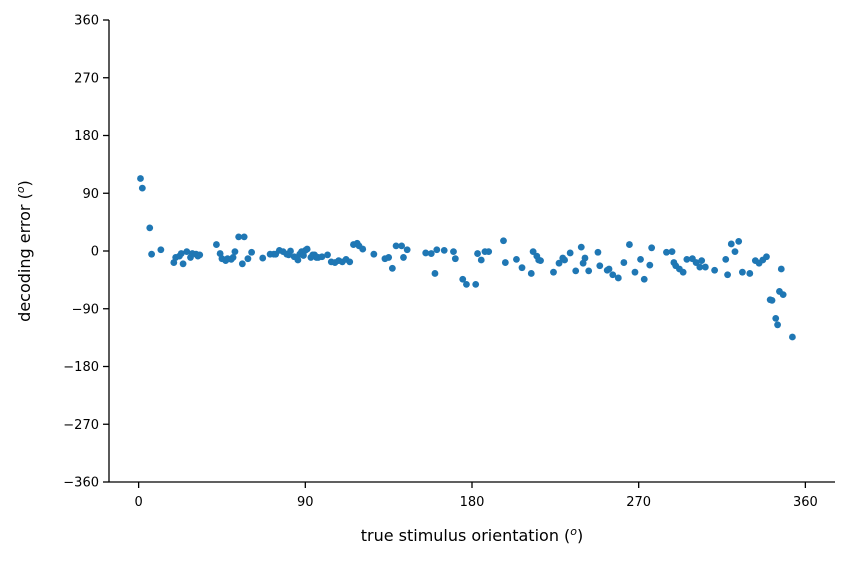 The height and width of the screenshot is (565, 849). I want to click on x-tick-label: 0, so click(138, 502).